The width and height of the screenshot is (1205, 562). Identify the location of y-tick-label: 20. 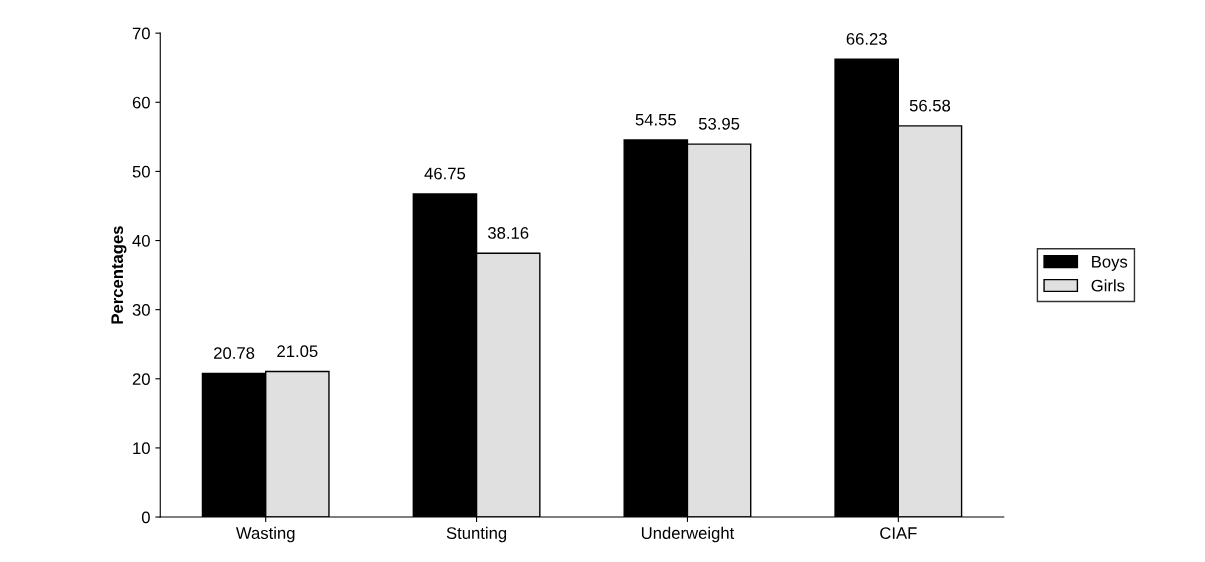
(141, 379).